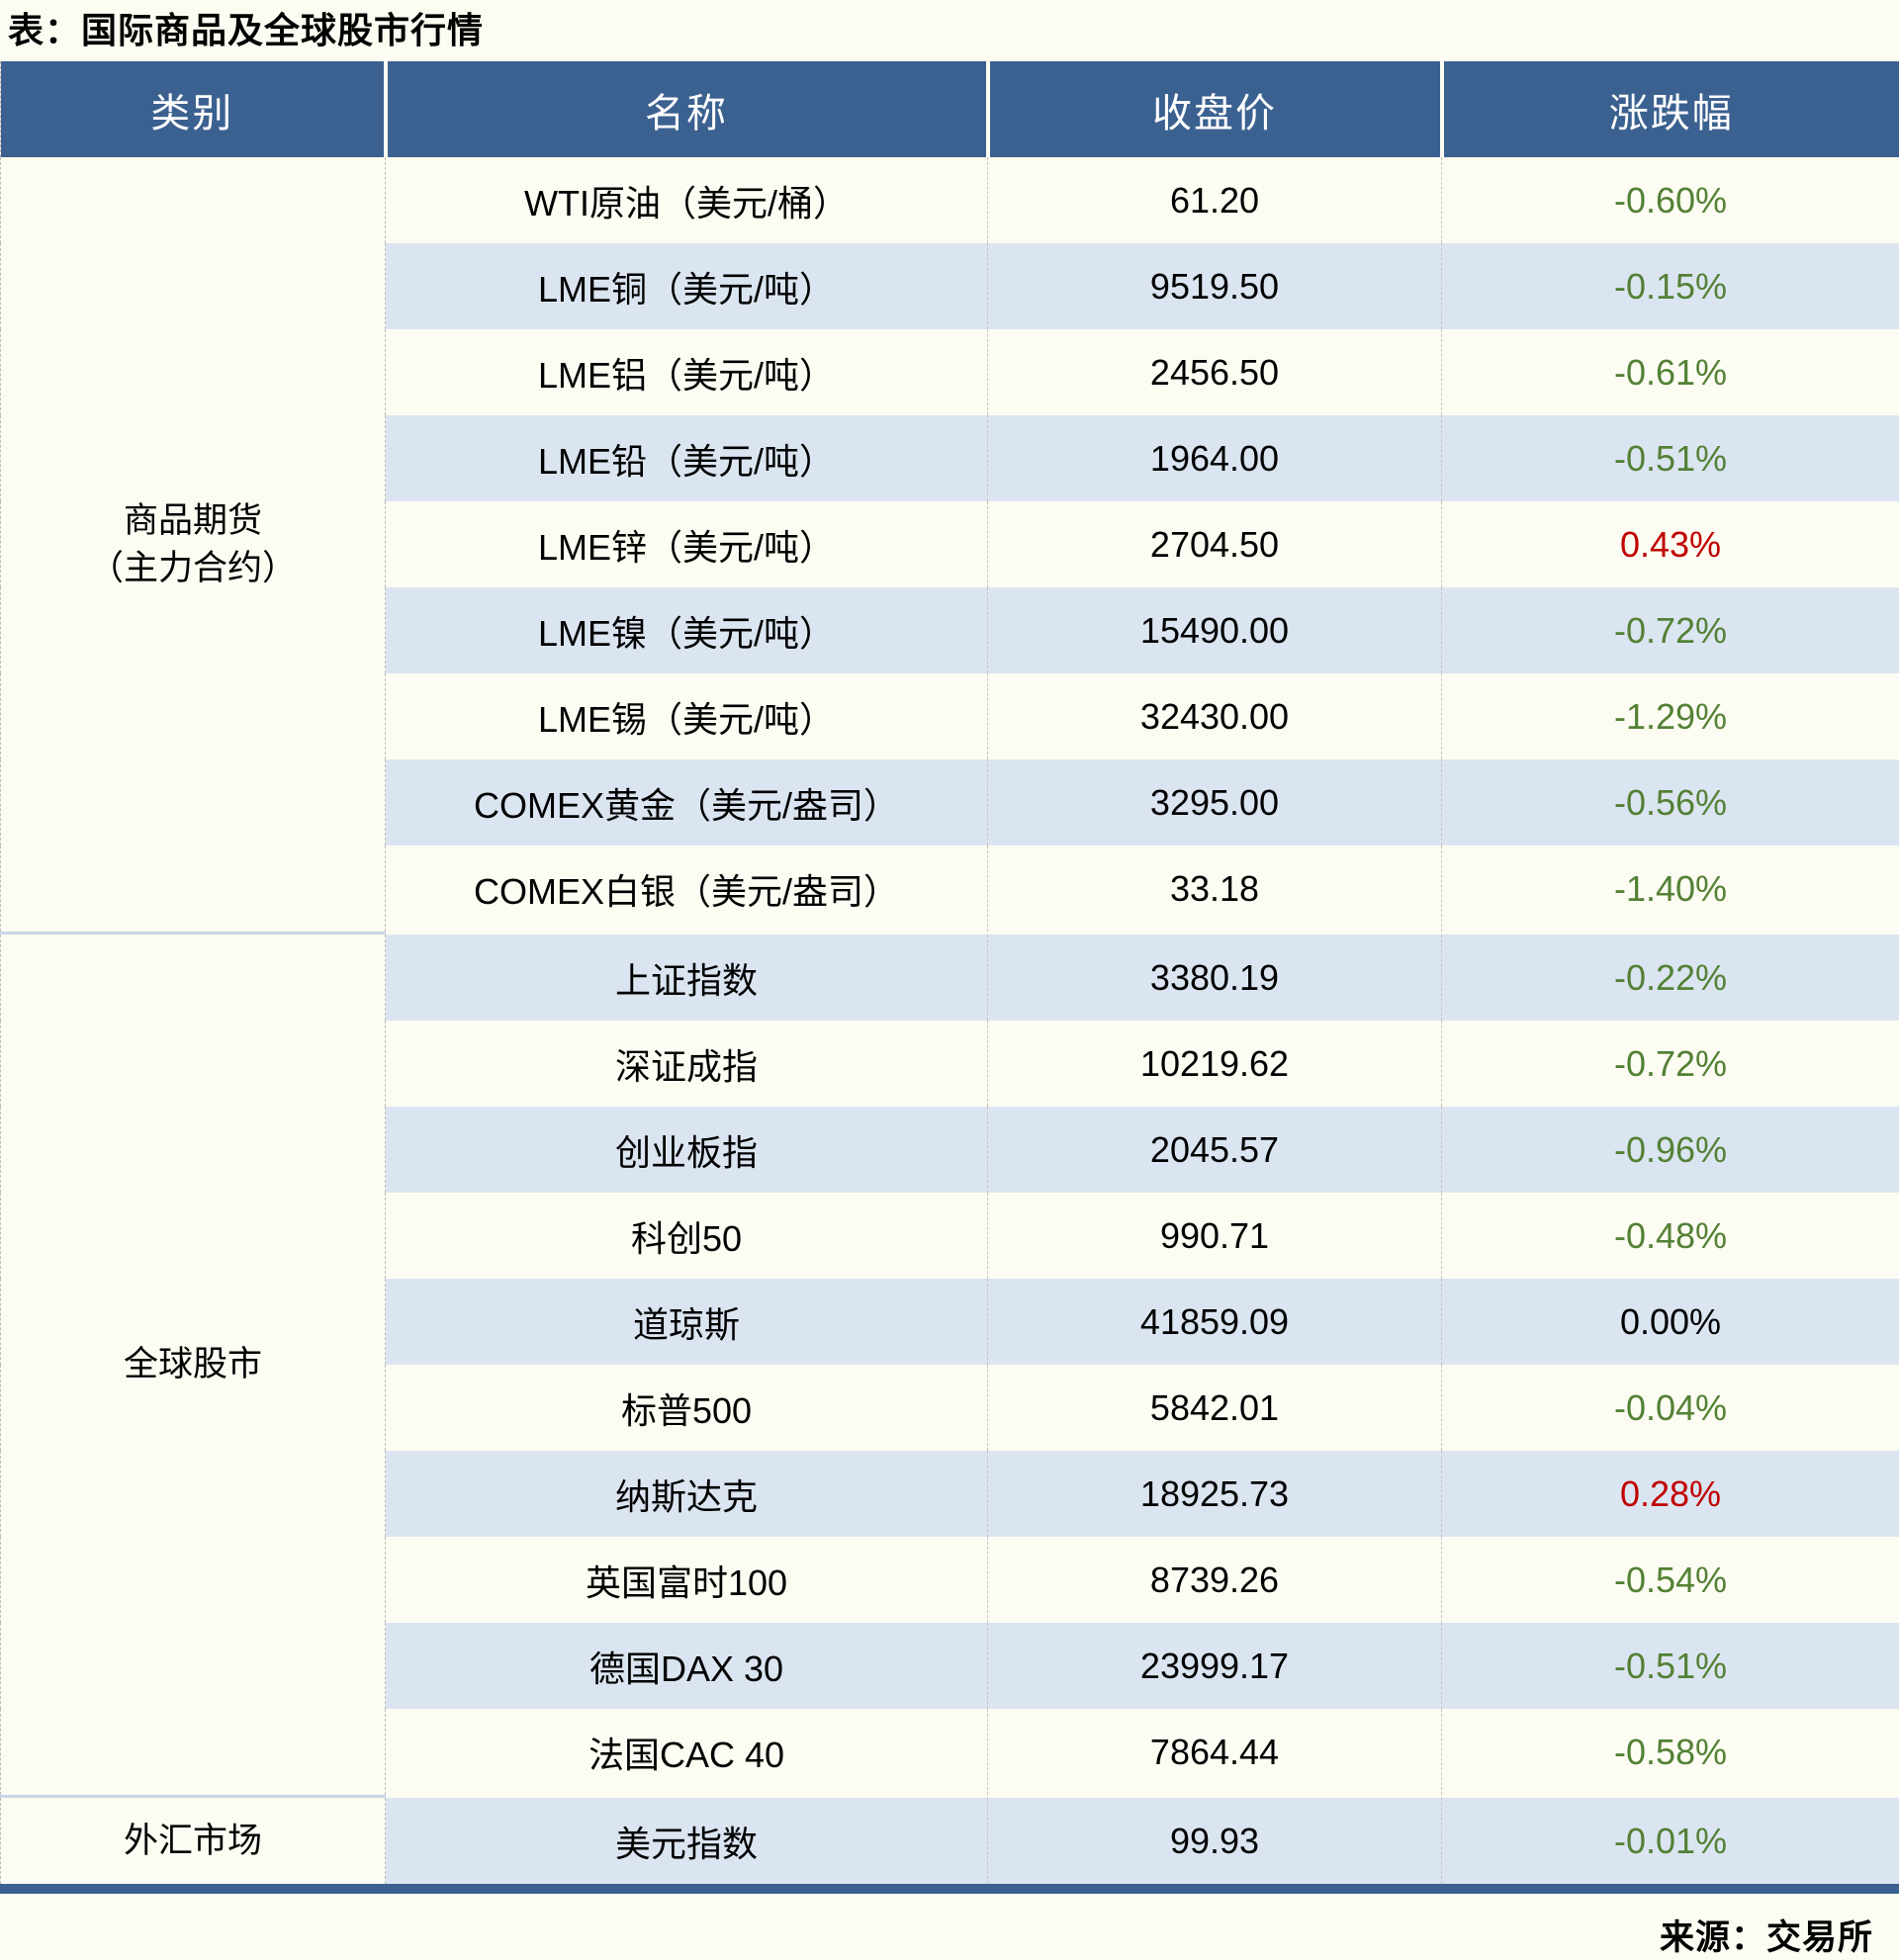 This screenshot has width=1899, height=1960. What do you see at coordinates (687, 978) in the screenshot?
I see `name-cell: 上证指数` at bounding box center [687, 978].